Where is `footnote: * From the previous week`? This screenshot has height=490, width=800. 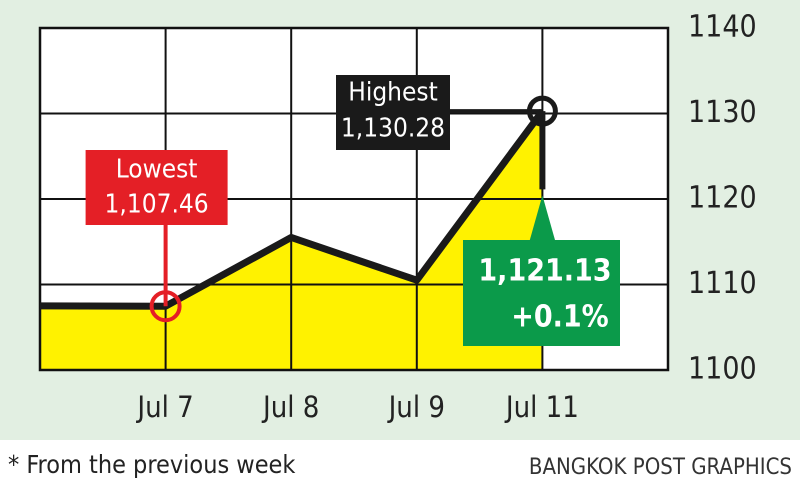 footnote: * From the previous week is located at coordinates (151, 464).